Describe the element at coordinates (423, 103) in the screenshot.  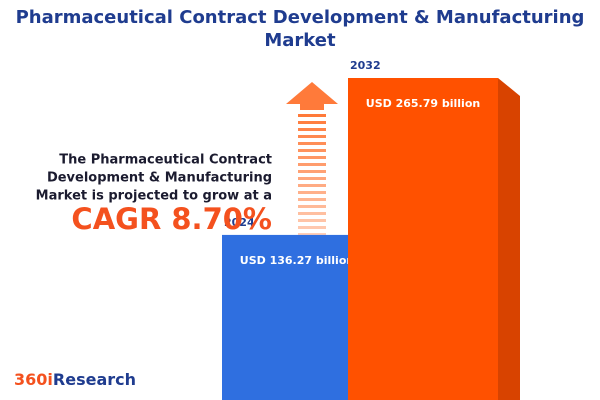
I see `value-label: USD 265.79 billion` at that location.